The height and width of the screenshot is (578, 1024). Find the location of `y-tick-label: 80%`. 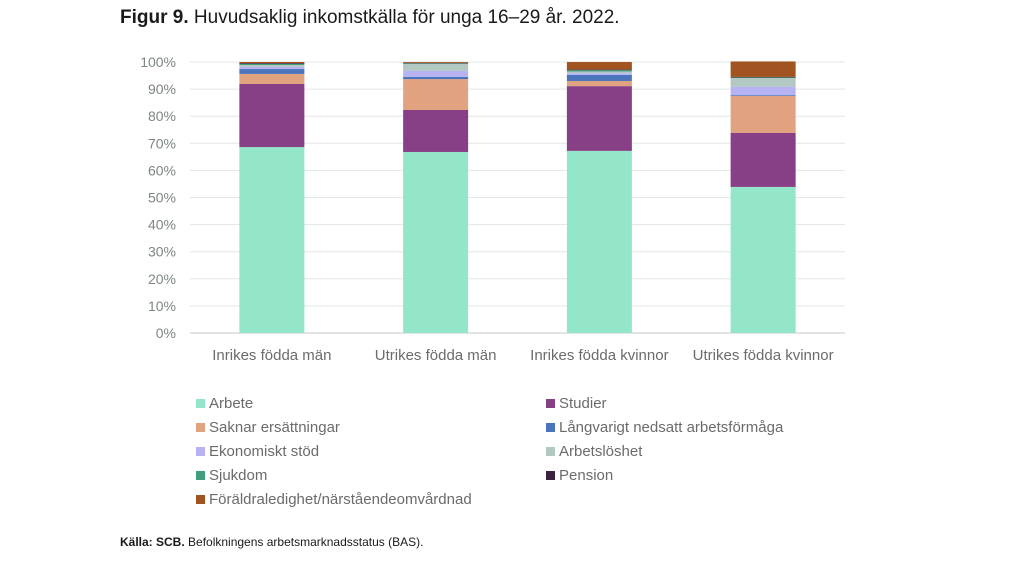

y-tick-label: 80% is located at coordinates (162, 116).